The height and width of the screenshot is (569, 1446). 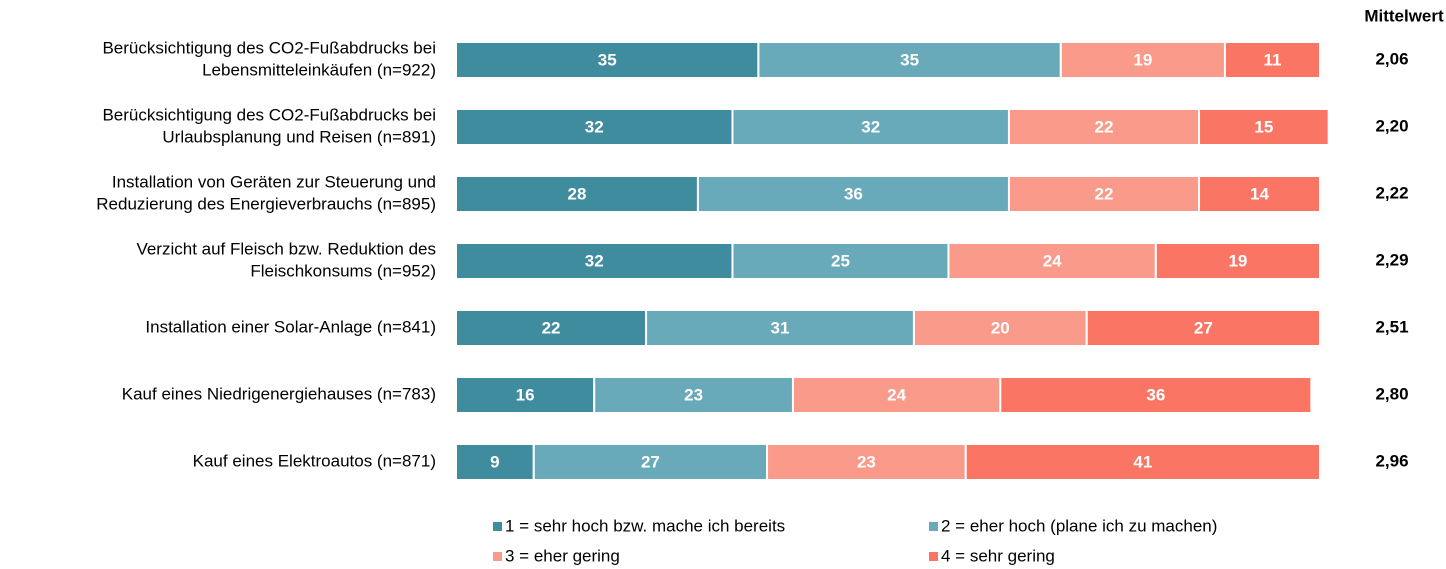 What do you see at coordinates (299, 136) in the screenshot?
I see `category-label: Urlaubsplanung und Reisen (n=891)` at bounding box center [299, 136].